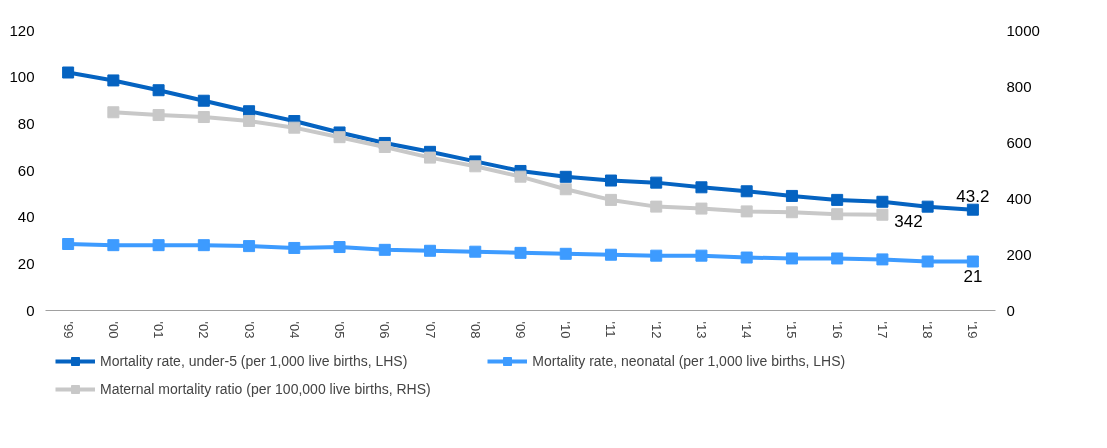 The image size is (1107, 448). What do you see at coordinates (26, 123) in the screenshot?
I see `y-tick-label: 80` at bounding box center [26, 123].